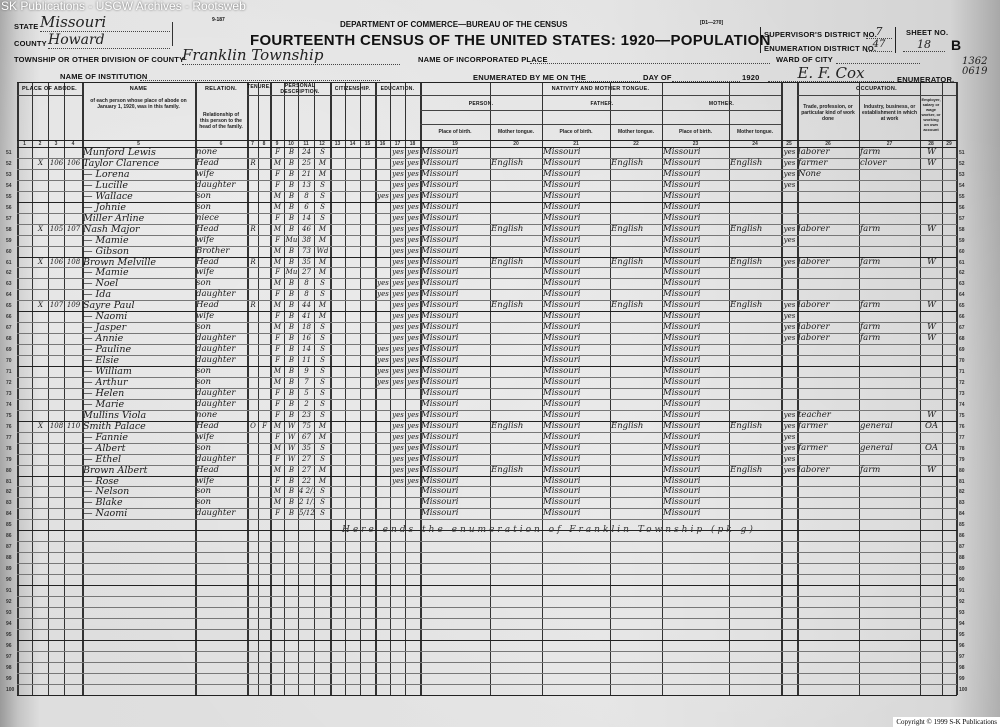  I want to click on state-label: STATE, so click(26, 26).